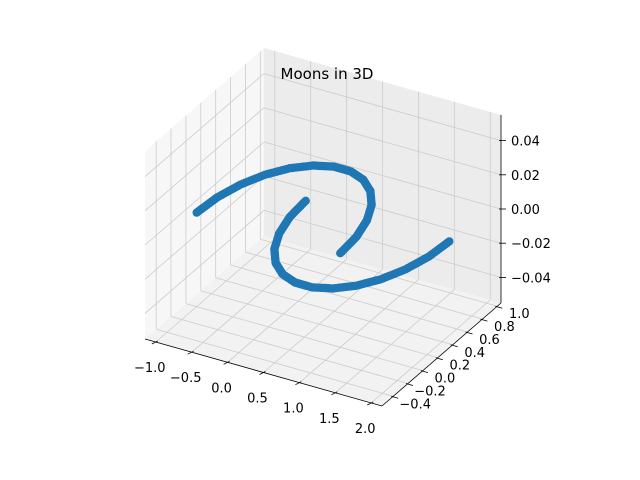 The image size is (640, 480). I want to click on z-tick-label: 0.04, so click(525, 142).